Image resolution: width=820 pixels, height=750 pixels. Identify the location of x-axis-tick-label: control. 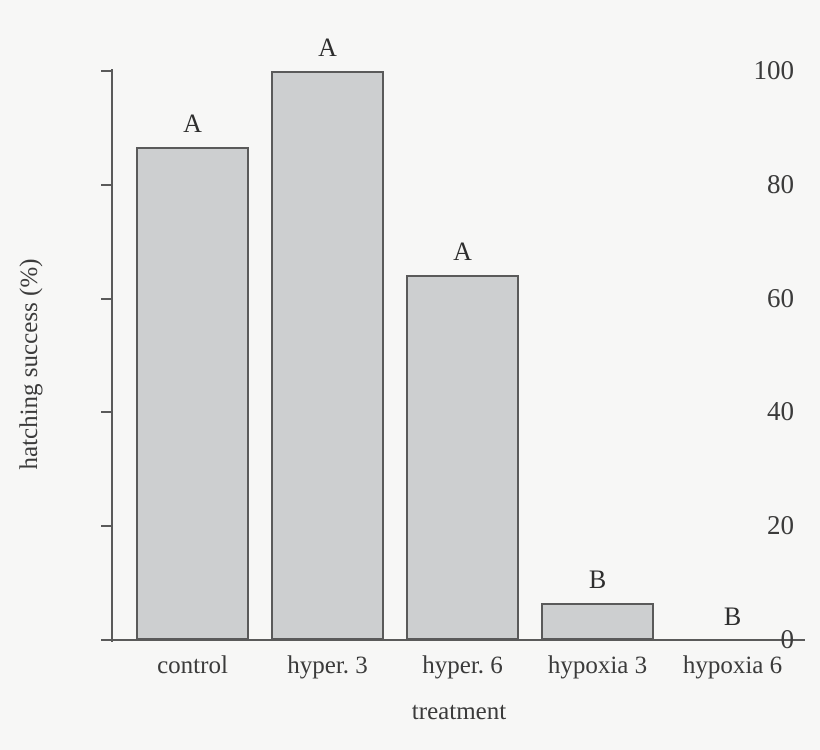
(192, 665).